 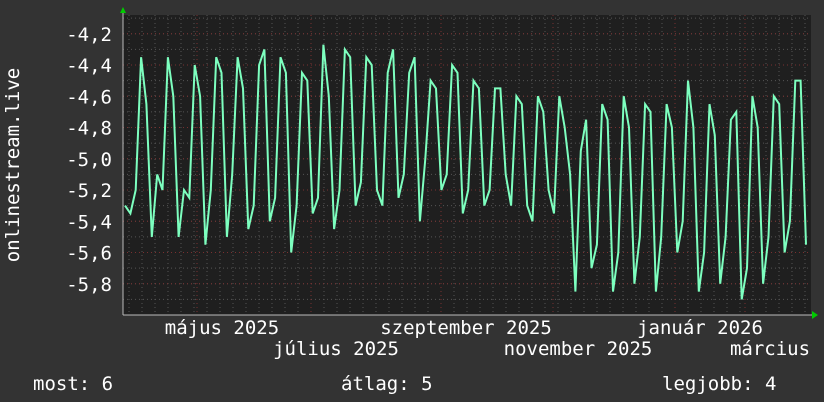 What do you see at coordinates (387, 384) in the screenshot?
I see `legend-average: átlag: 5` at bounding box center [387, 384].